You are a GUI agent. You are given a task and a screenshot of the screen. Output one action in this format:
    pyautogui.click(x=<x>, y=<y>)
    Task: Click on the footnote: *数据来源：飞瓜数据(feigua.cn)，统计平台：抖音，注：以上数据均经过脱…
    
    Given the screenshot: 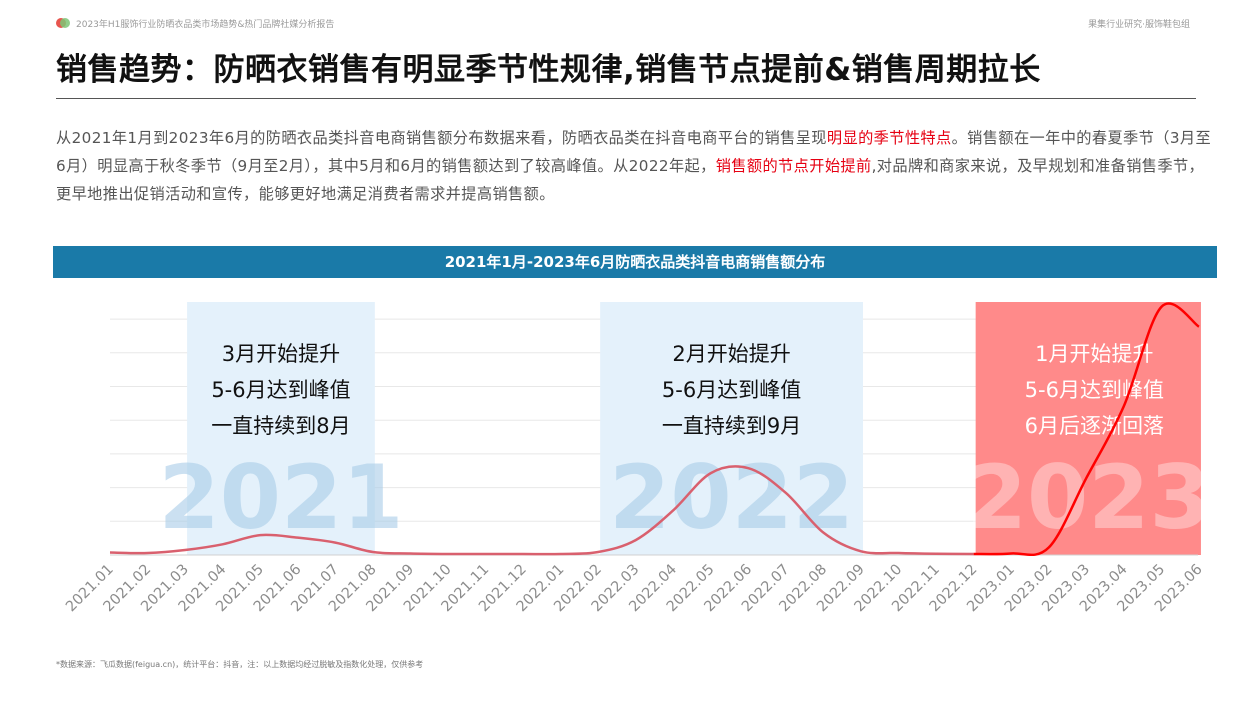 What is the action you would take?
    pyautogui.click(x=240, y=664)
    